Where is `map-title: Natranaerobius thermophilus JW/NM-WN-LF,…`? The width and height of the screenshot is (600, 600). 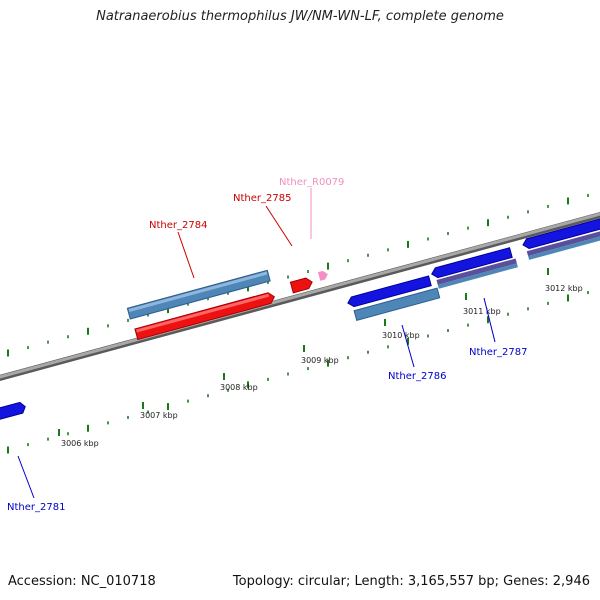
map-title: Natranaerobius thermophilus JW/NM-WN-LF,… is located at coordinates (300, 16).